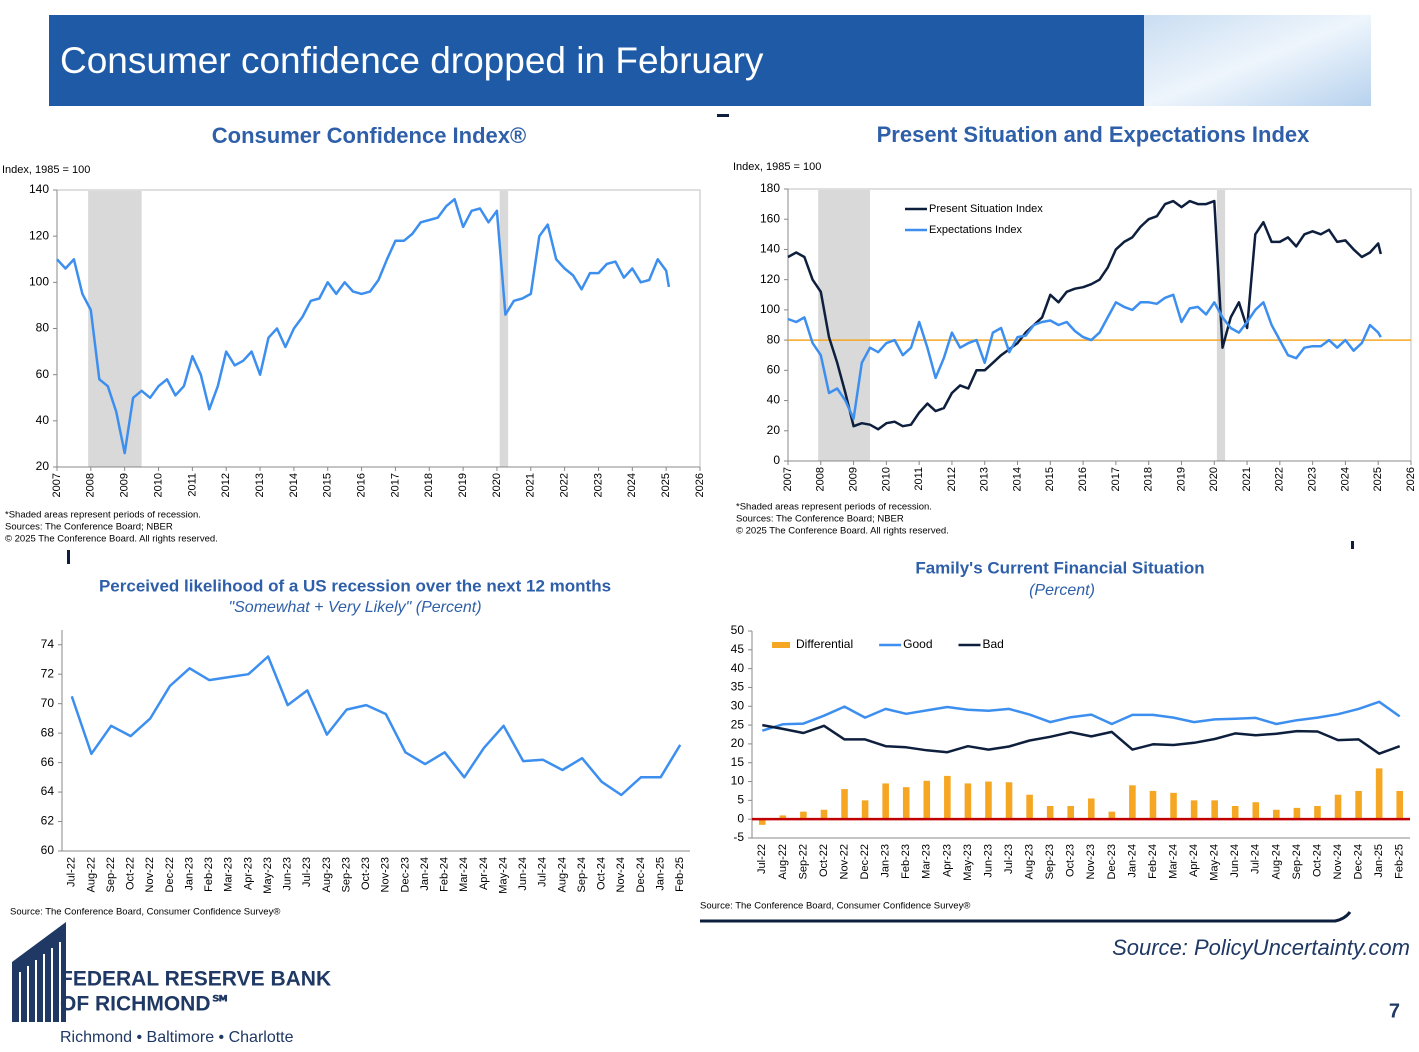  I want to click on x-tick-label: Dec-24, so click(1359, 861).